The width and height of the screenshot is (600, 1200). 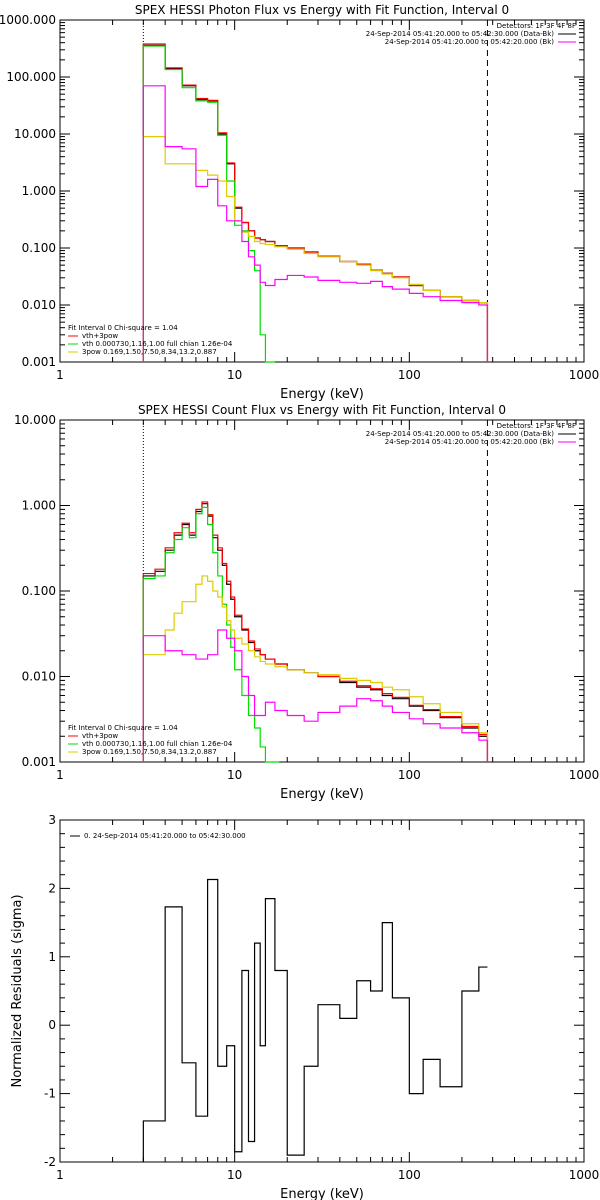 What do you see at coordinates (52, 957) in the screenshot?
I see `y-tick-label: 1` at bounding box center [52, 957].